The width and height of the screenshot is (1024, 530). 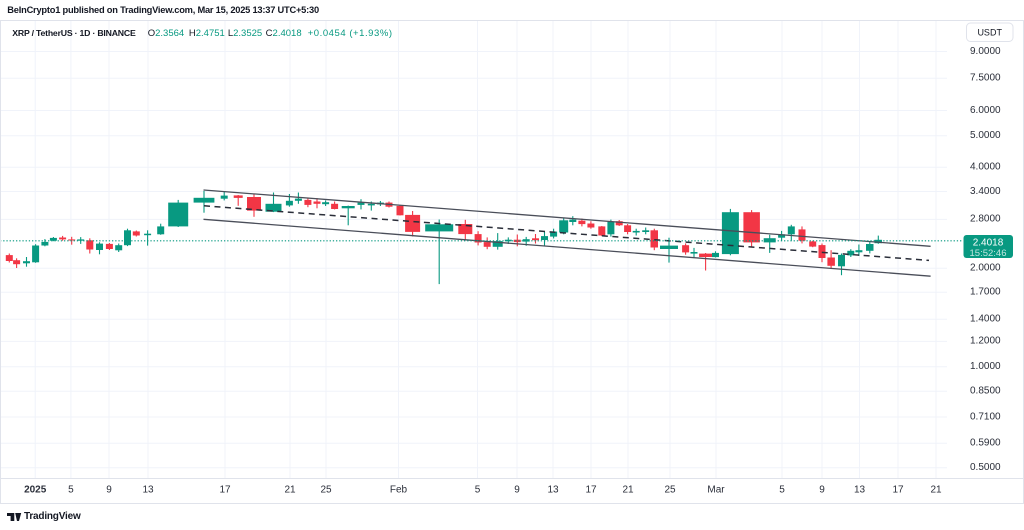 I want to click on svg-text: 0.8500, so click(x=985, y=391).